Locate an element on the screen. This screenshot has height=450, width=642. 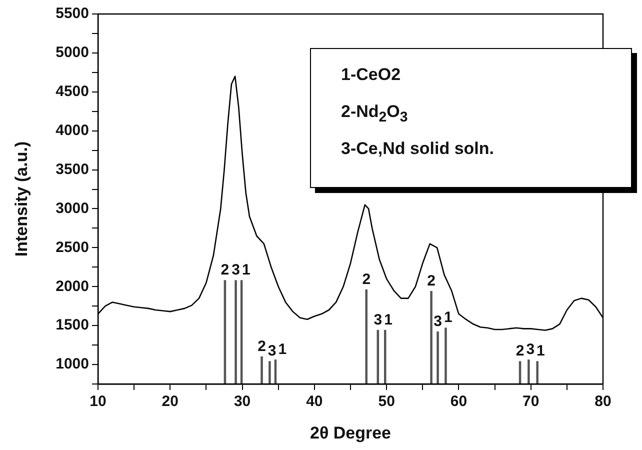
x-tick-label: 40 is located at coordinates (314, 401).